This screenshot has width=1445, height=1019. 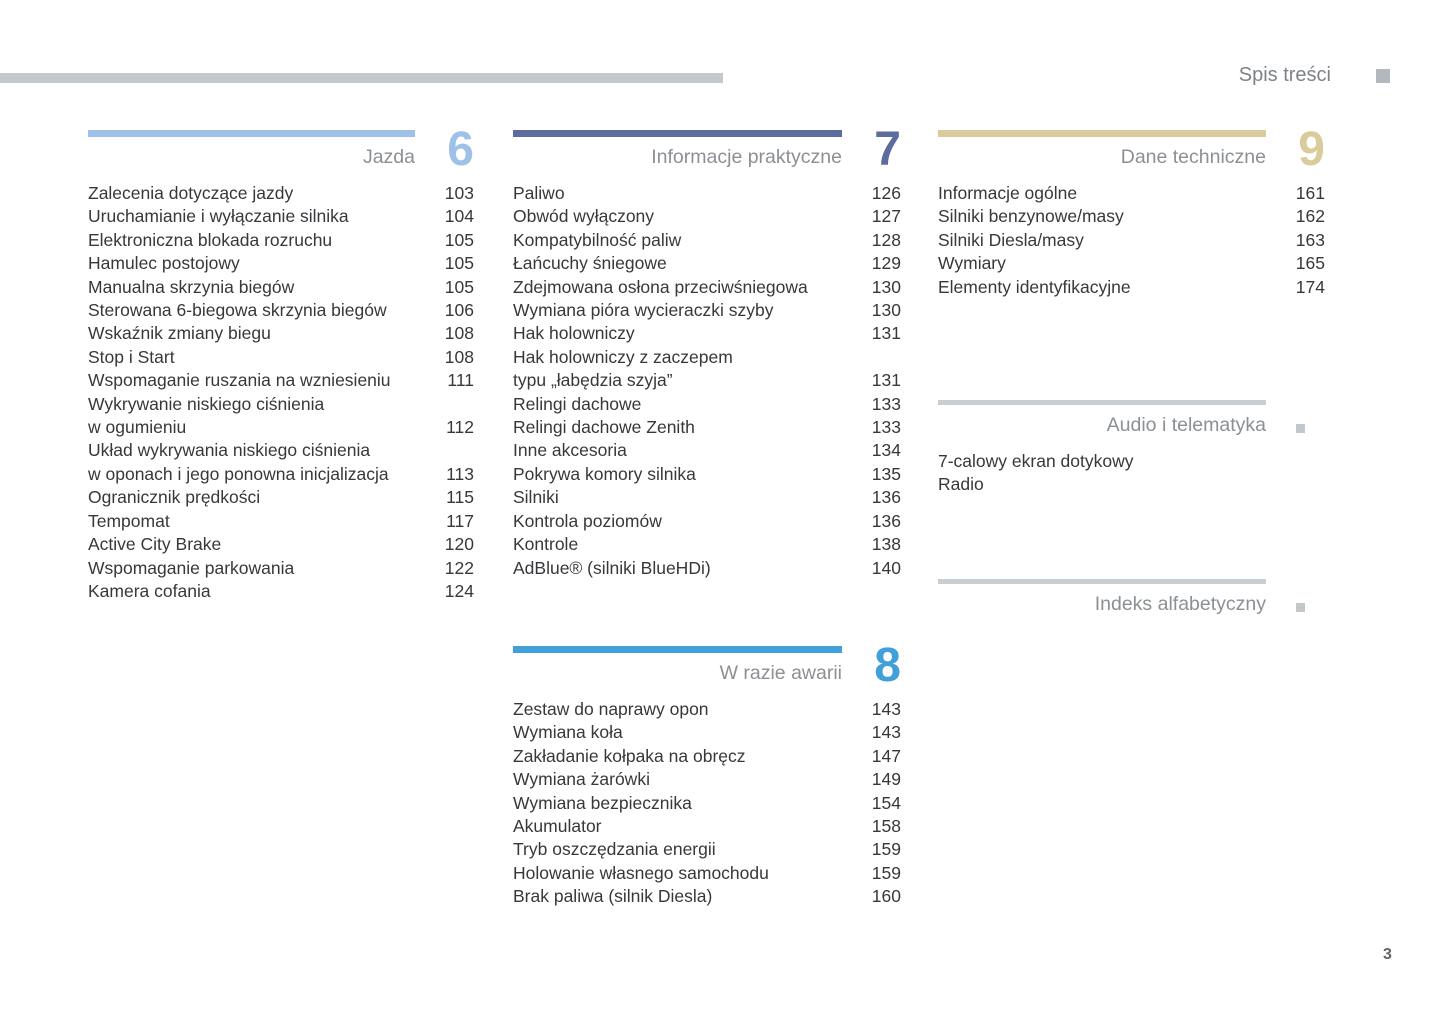 What do you see at coordinates (281, 357) in the screenshot?
I see `toc-item: Stop i Start 108` at bounding box center [281, 357].